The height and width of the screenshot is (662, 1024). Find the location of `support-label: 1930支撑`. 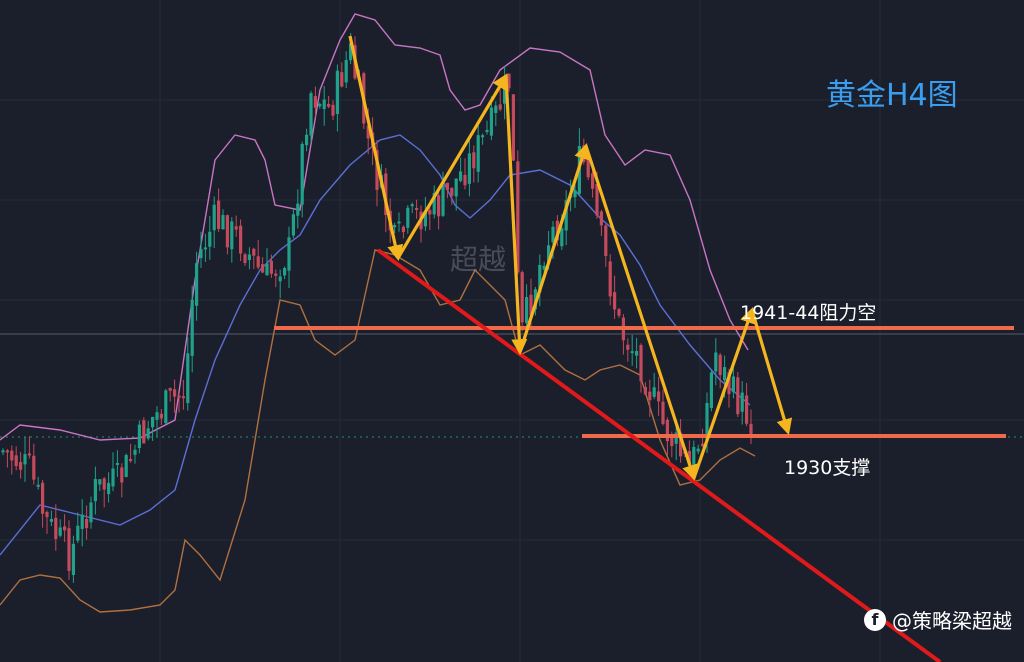

support-label: 1930支撑 is located at coordinates (827, 468).